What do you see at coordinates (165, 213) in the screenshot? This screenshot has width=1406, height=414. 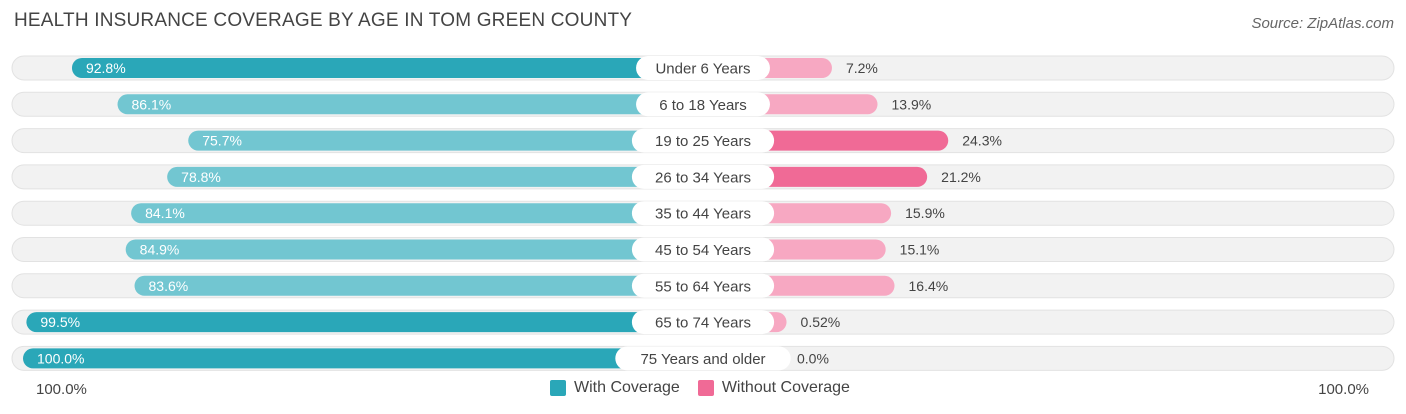 I see `value-label-with-coverage: 84.1%` at bounding box center [165, 213].